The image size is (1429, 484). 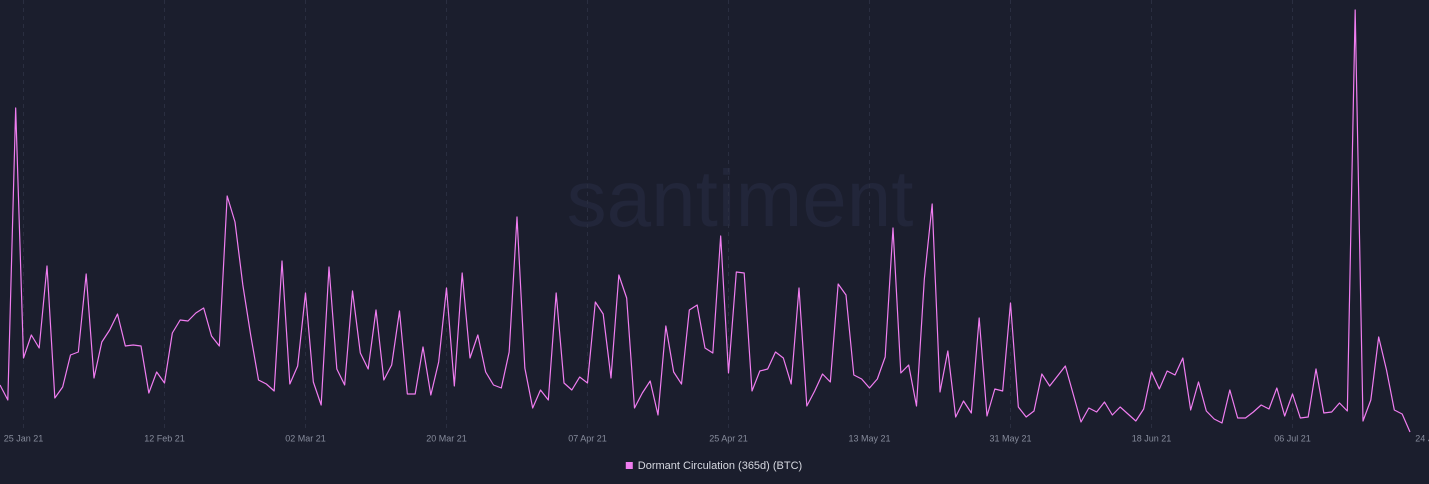 I want to click on legend-label: Dormant Circulation (365d) (BTC), so click(x=720, y=466).